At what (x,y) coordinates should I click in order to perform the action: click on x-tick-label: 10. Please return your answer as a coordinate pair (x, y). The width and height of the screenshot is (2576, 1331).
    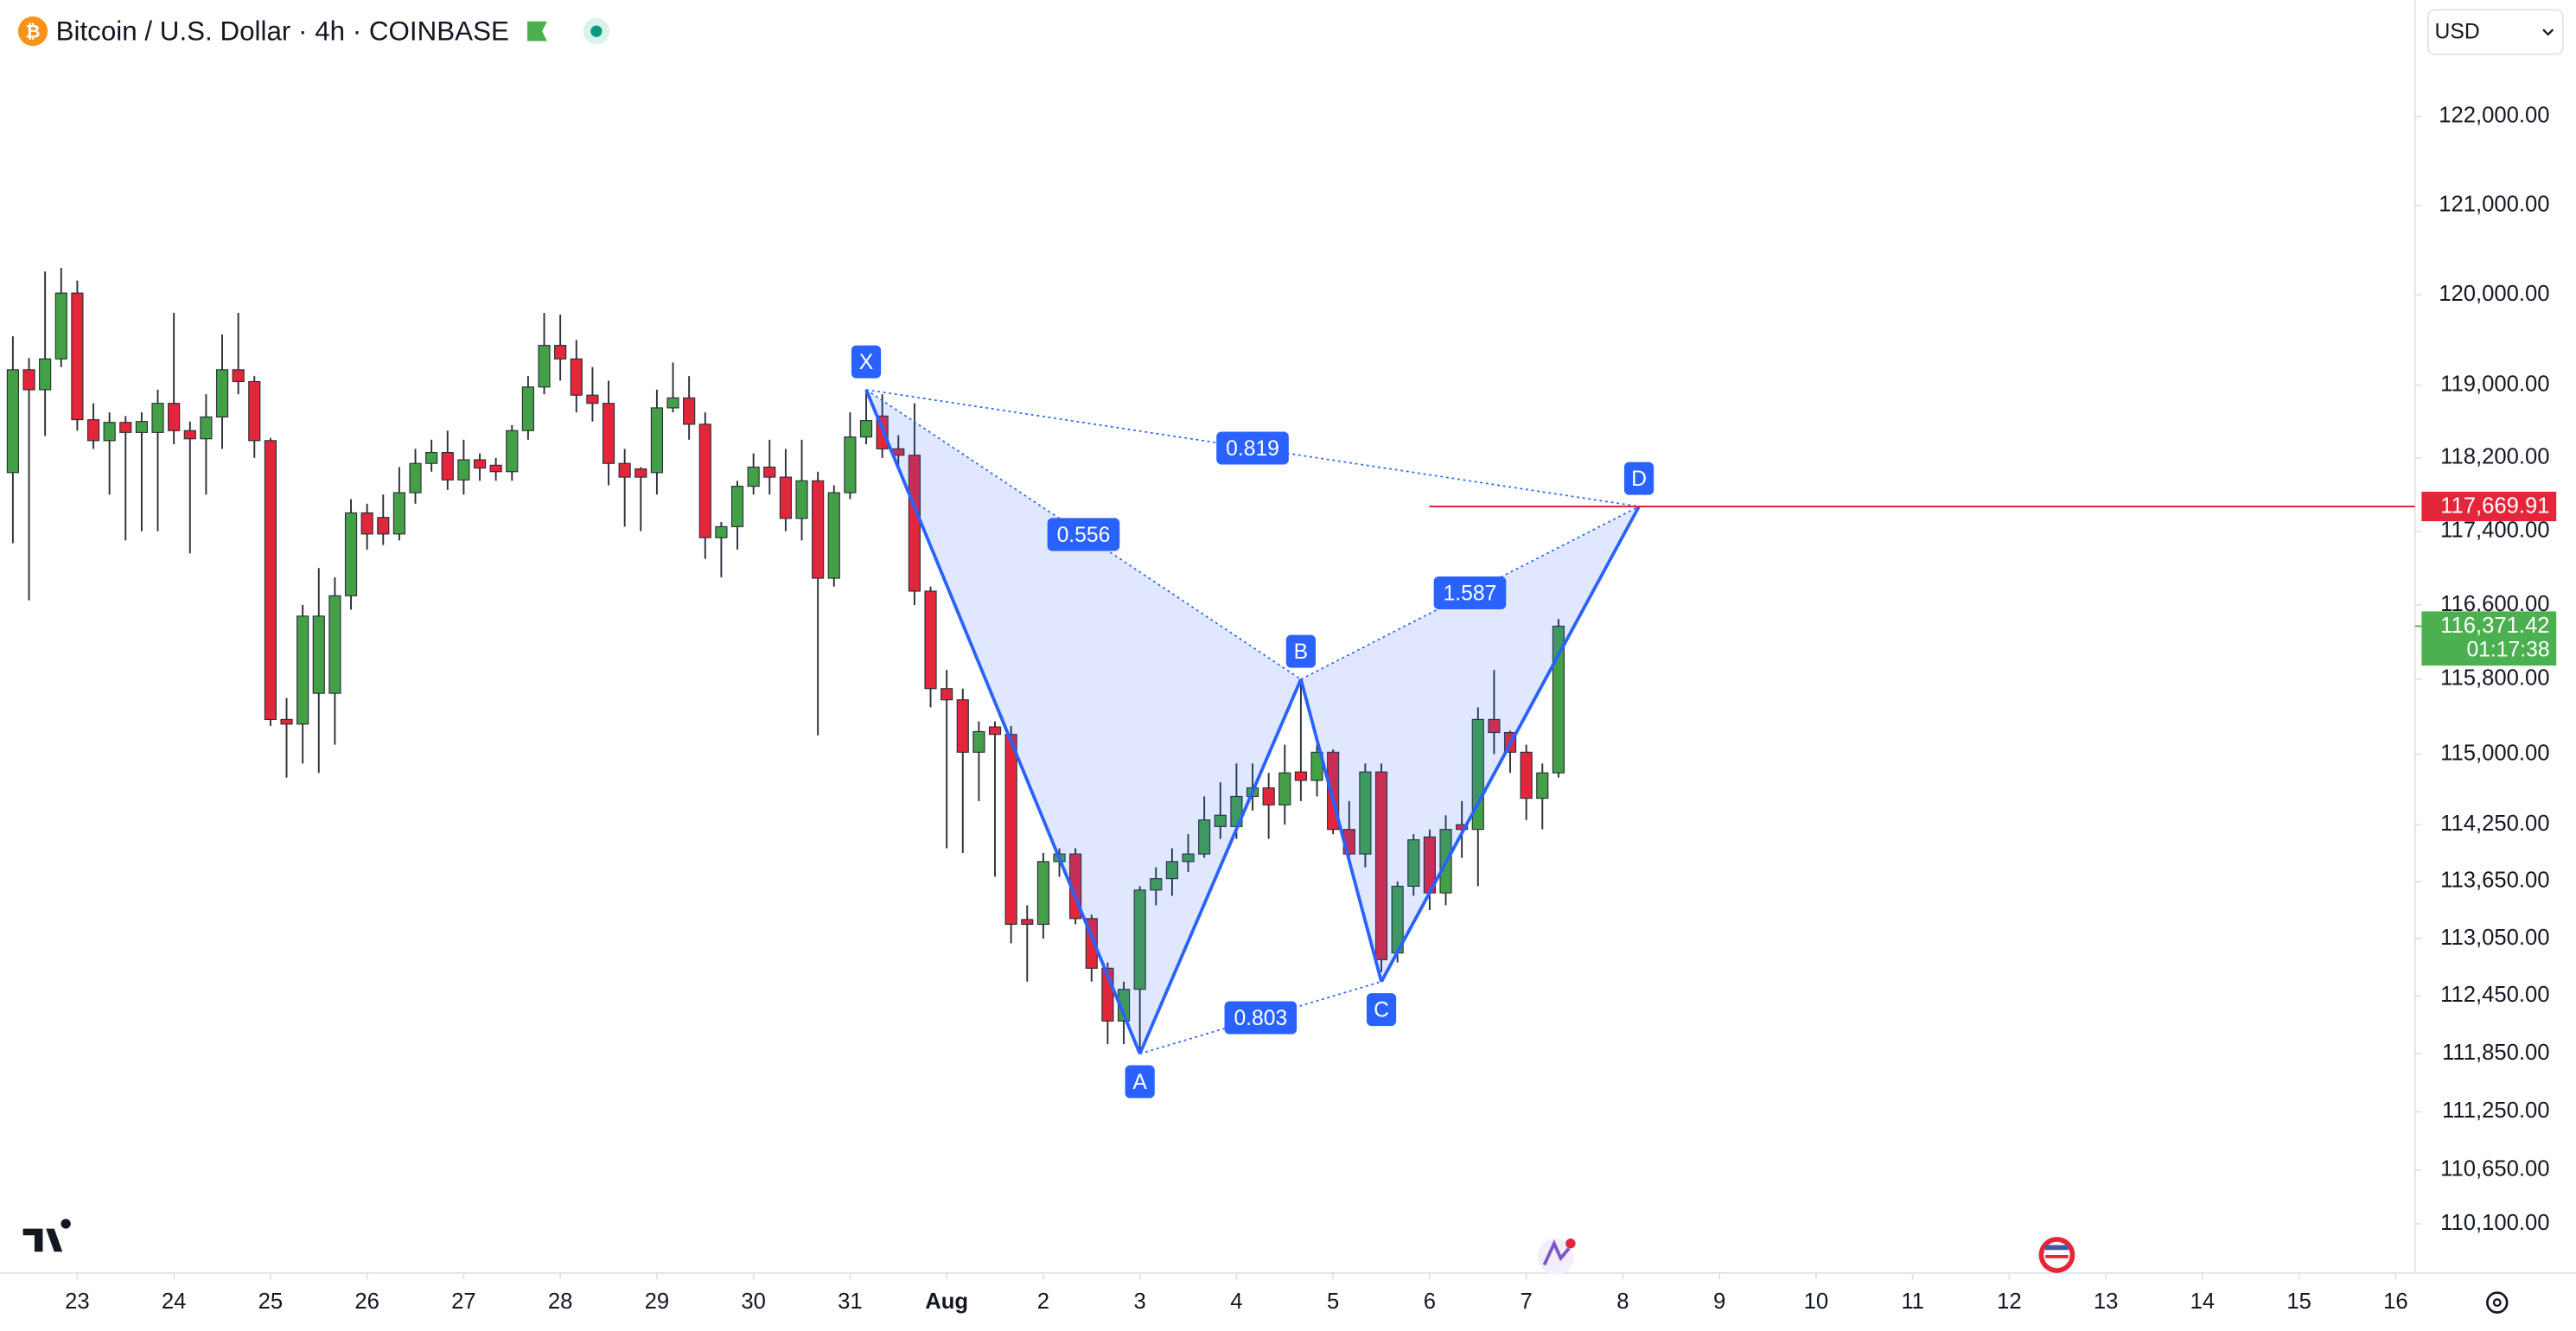
    Looking at the image, I should click on (1816, 1302).